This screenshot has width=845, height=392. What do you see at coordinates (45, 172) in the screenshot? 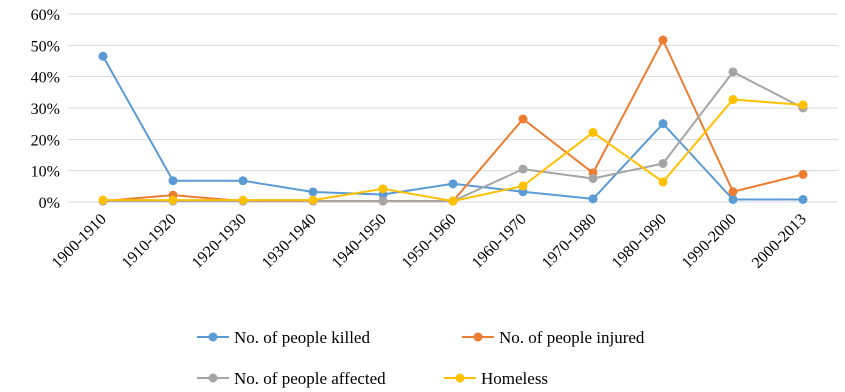
I see `y-tick-label: 10%` at bounding box center [45, 172].